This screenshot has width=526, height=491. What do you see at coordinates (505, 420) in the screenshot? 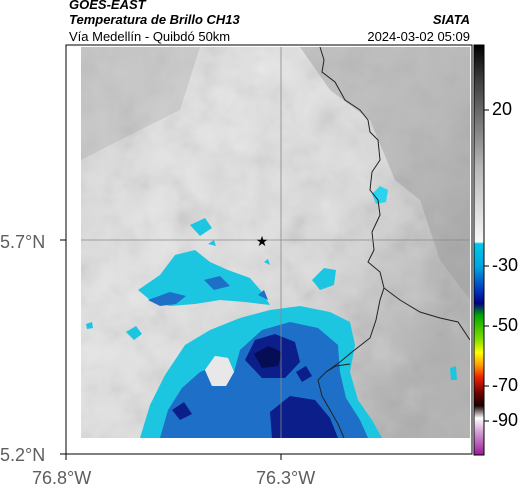
I see `colorbar-label: -90` at bounding box center [505, 420].